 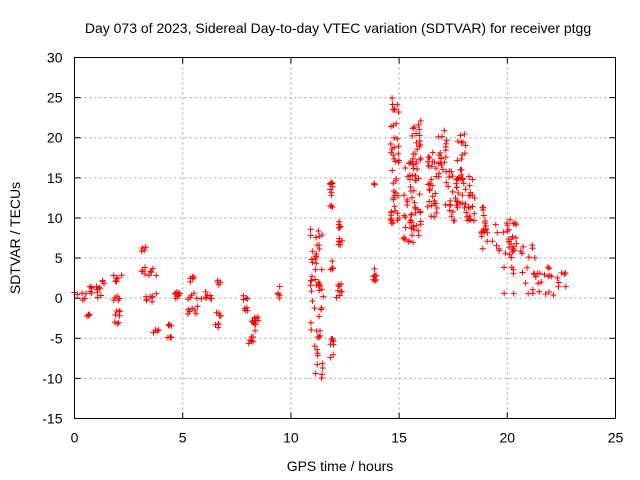 I want to click on y-tick-label: 25, so click(x=55, y=98).